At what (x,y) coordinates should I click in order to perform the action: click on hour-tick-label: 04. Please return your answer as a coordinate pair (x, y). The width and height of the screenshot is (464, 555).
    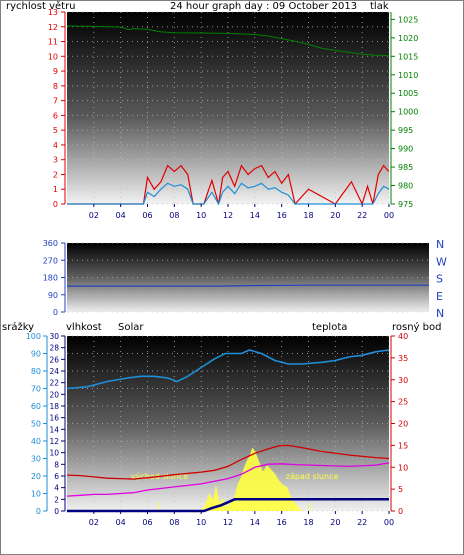
    Looking at the image, I should click on (121, 215).